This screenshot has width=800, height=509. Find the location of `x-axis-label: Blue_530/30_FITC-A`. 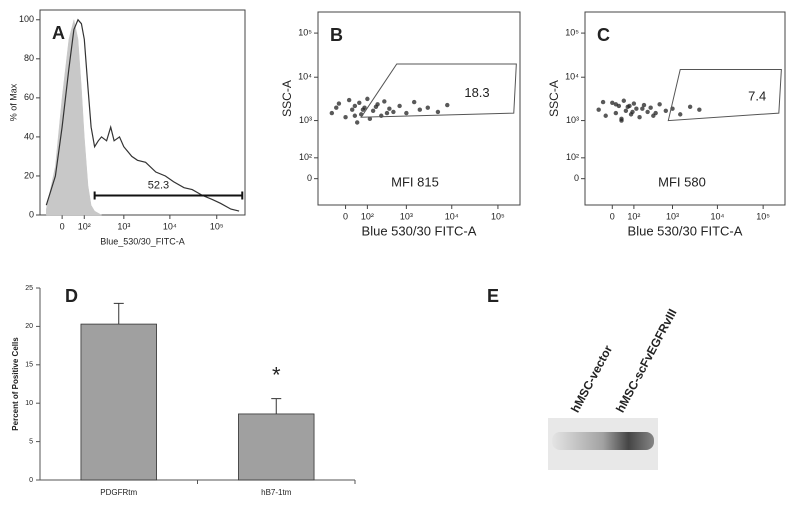

x-axis-label: Blue_530/30_FITC-A is located at coordinates (142, 241).